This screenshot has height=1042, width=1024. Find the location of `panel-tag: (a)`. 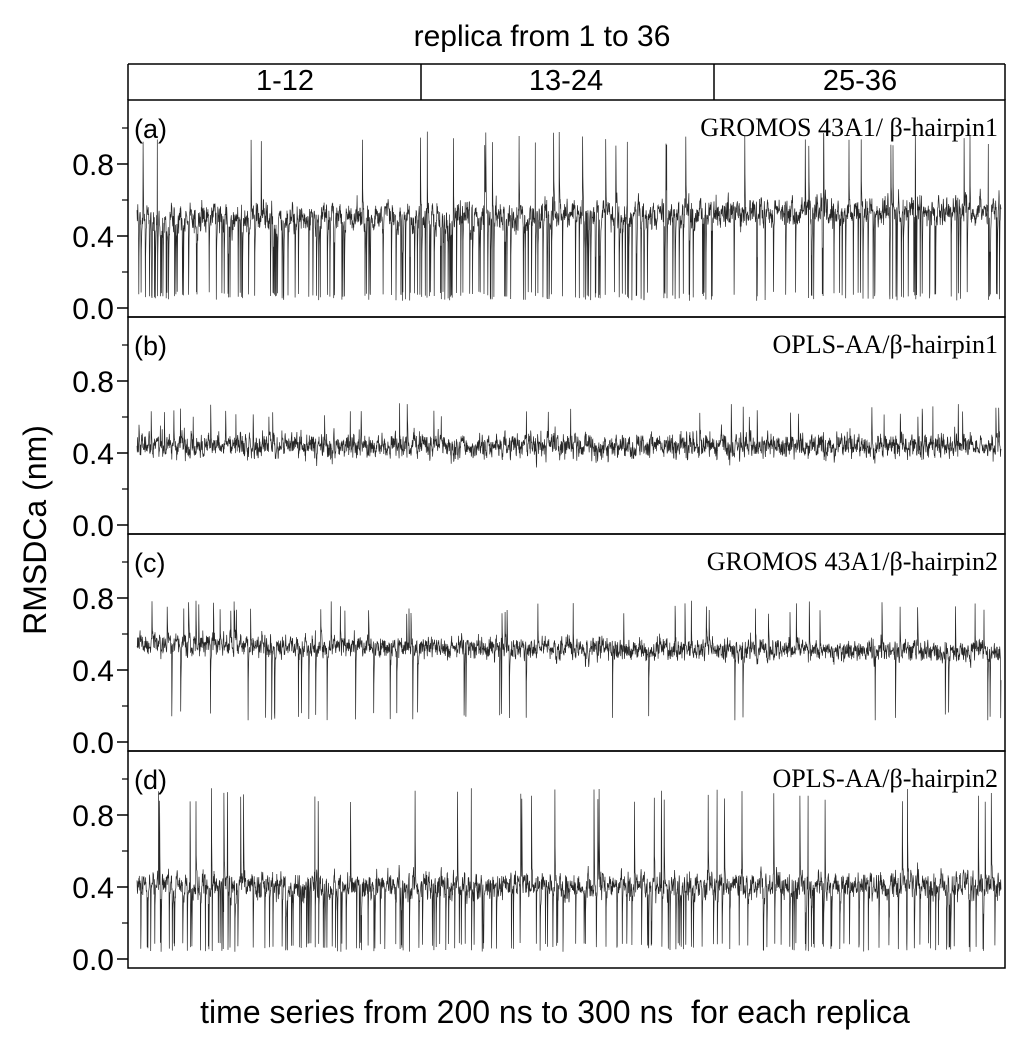

panel-tag: (a) is located at coordinates (150, 129).